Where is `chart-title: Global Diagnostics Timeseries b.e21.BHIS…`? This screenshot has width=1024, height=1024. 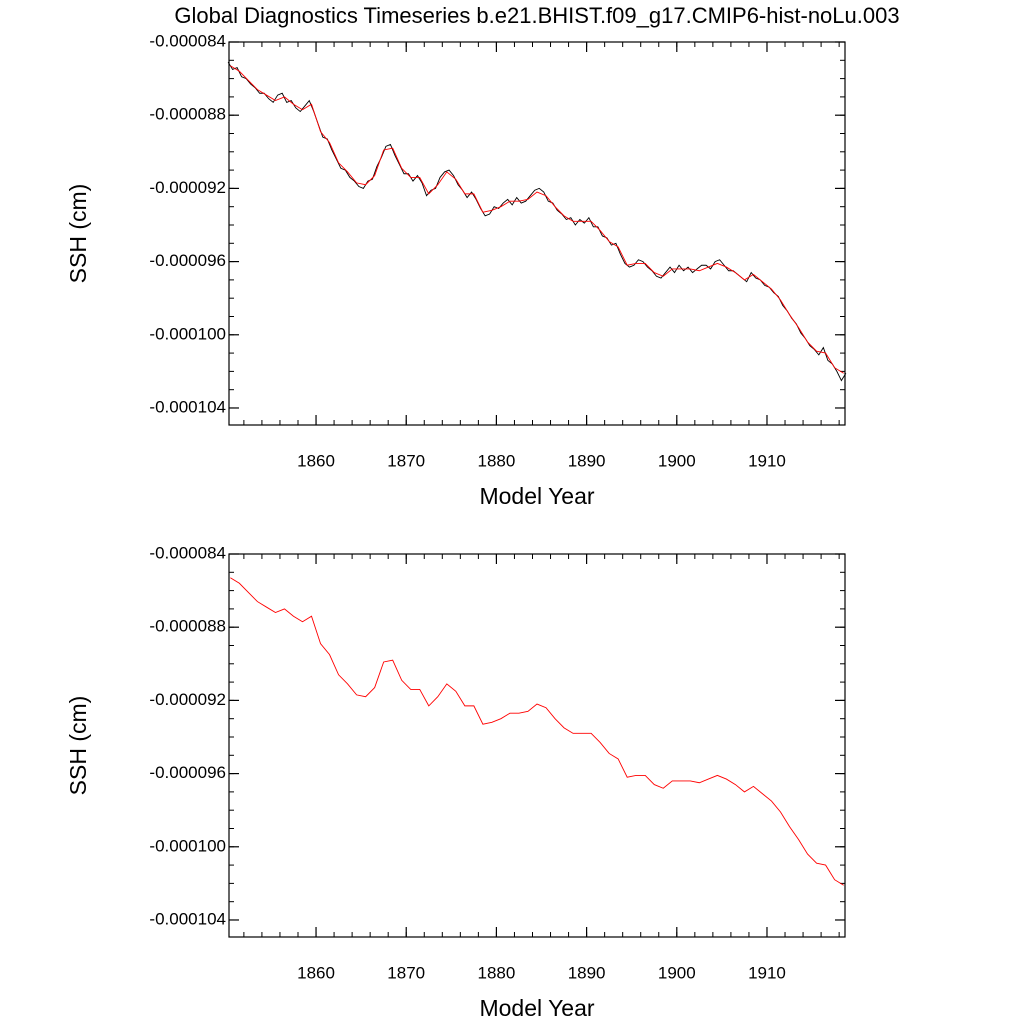
chart-title: Global Diagnostics Timeseries b.e21.BHIS… is located at coordinates (536, 15).